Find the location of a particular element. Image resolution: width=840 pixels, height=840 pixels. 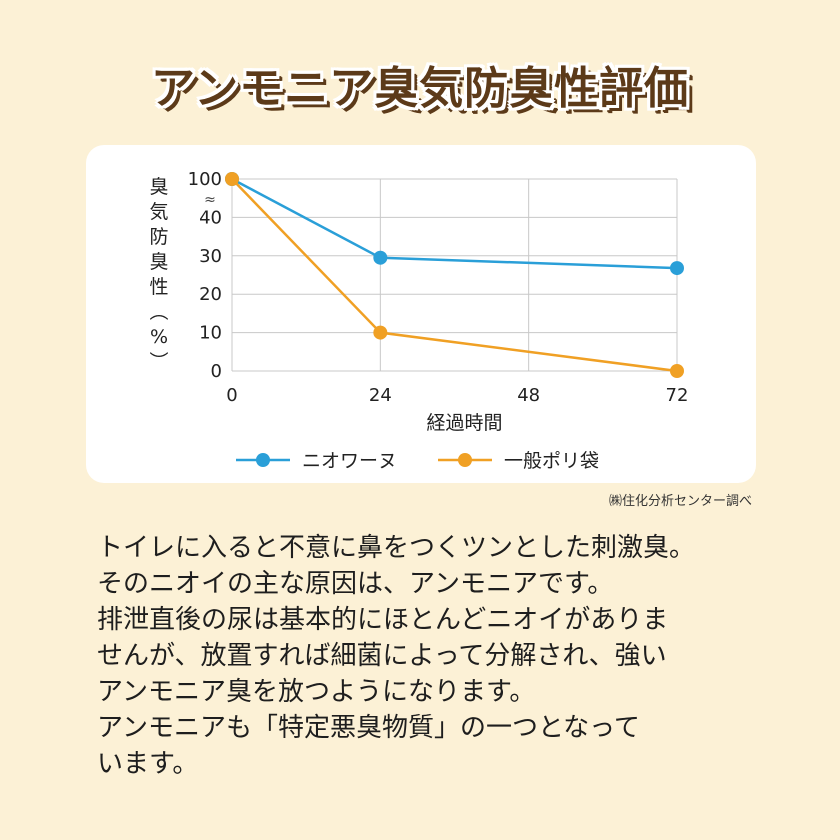

page-title: アンモニア臭気防臭性評価 is located at coordinates (420, 88).